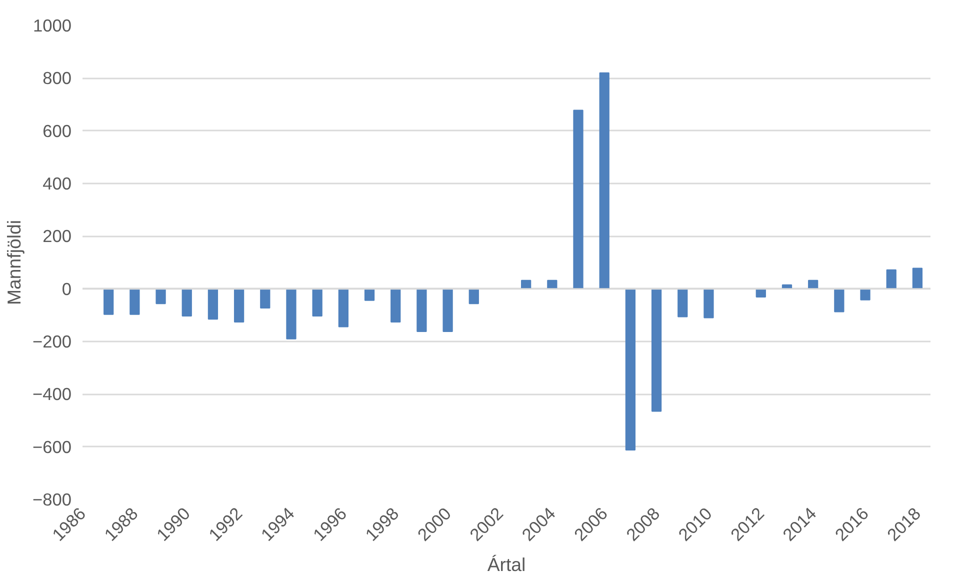 This screenshot has height=578, width=955. Describe the element at coordinates (52, 446) in the screenshot. I see `y-tick-label: −600` at that location.